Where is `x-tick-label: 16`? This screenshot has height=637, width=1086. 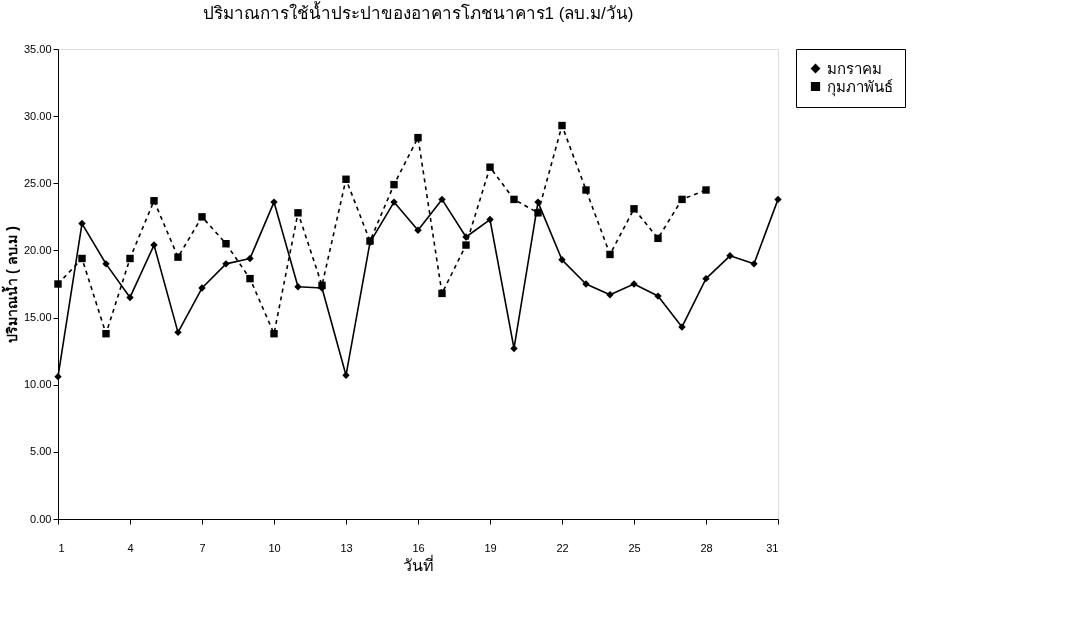 x-tick-label: 16 is located at coordinates (418, 547).